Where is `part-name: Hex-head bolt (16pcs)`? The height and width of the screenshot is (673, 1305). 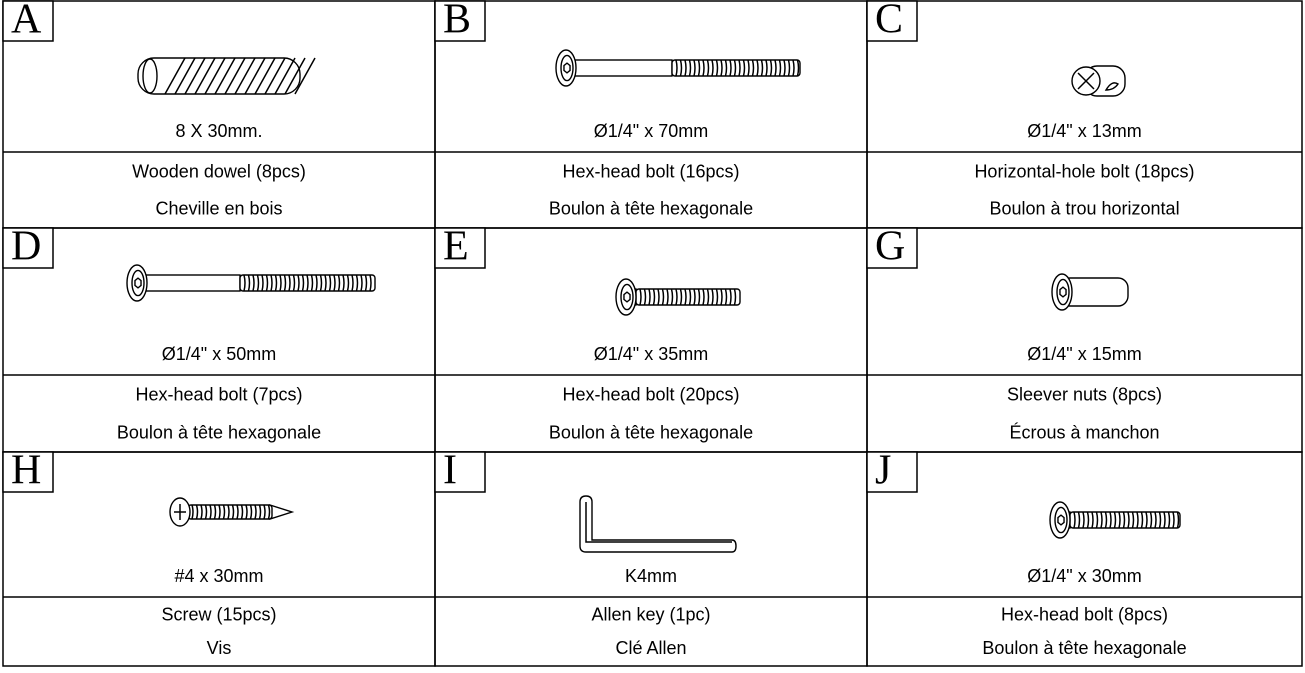
part-name: Hex-head bolt (16pcs) is located at coordinates (650, 171).